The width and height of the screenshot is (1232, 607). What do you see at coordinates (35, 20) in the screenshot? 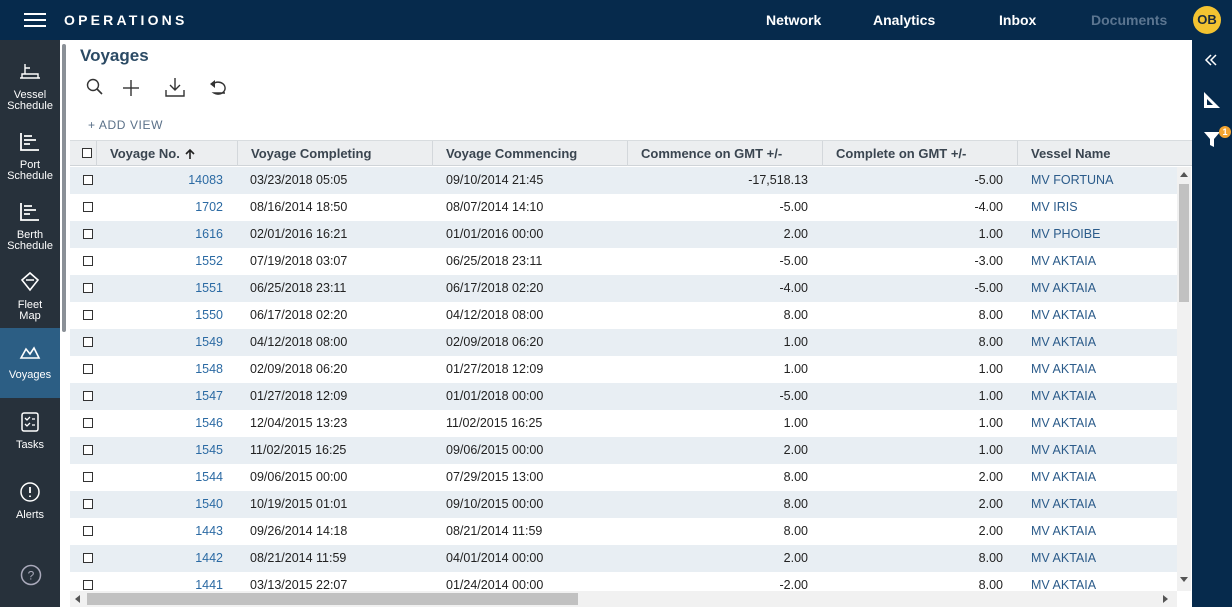
I see `menu-icon` at bounding box center [35, 20].